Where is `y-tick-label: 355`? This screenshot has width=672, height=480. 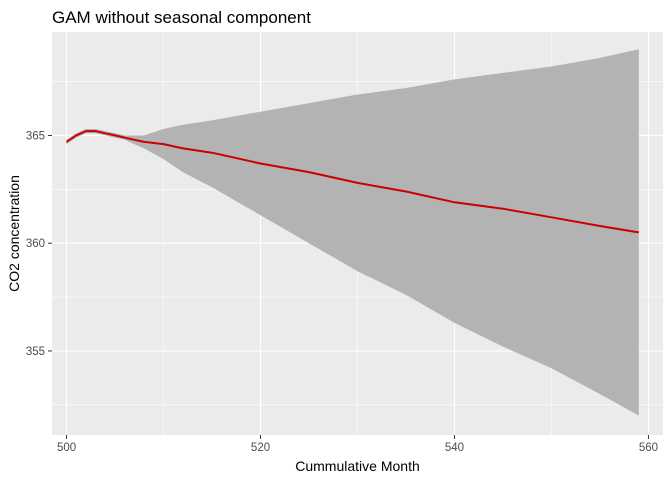
y-tick-label: 355 is located at coordinates (35, 352).